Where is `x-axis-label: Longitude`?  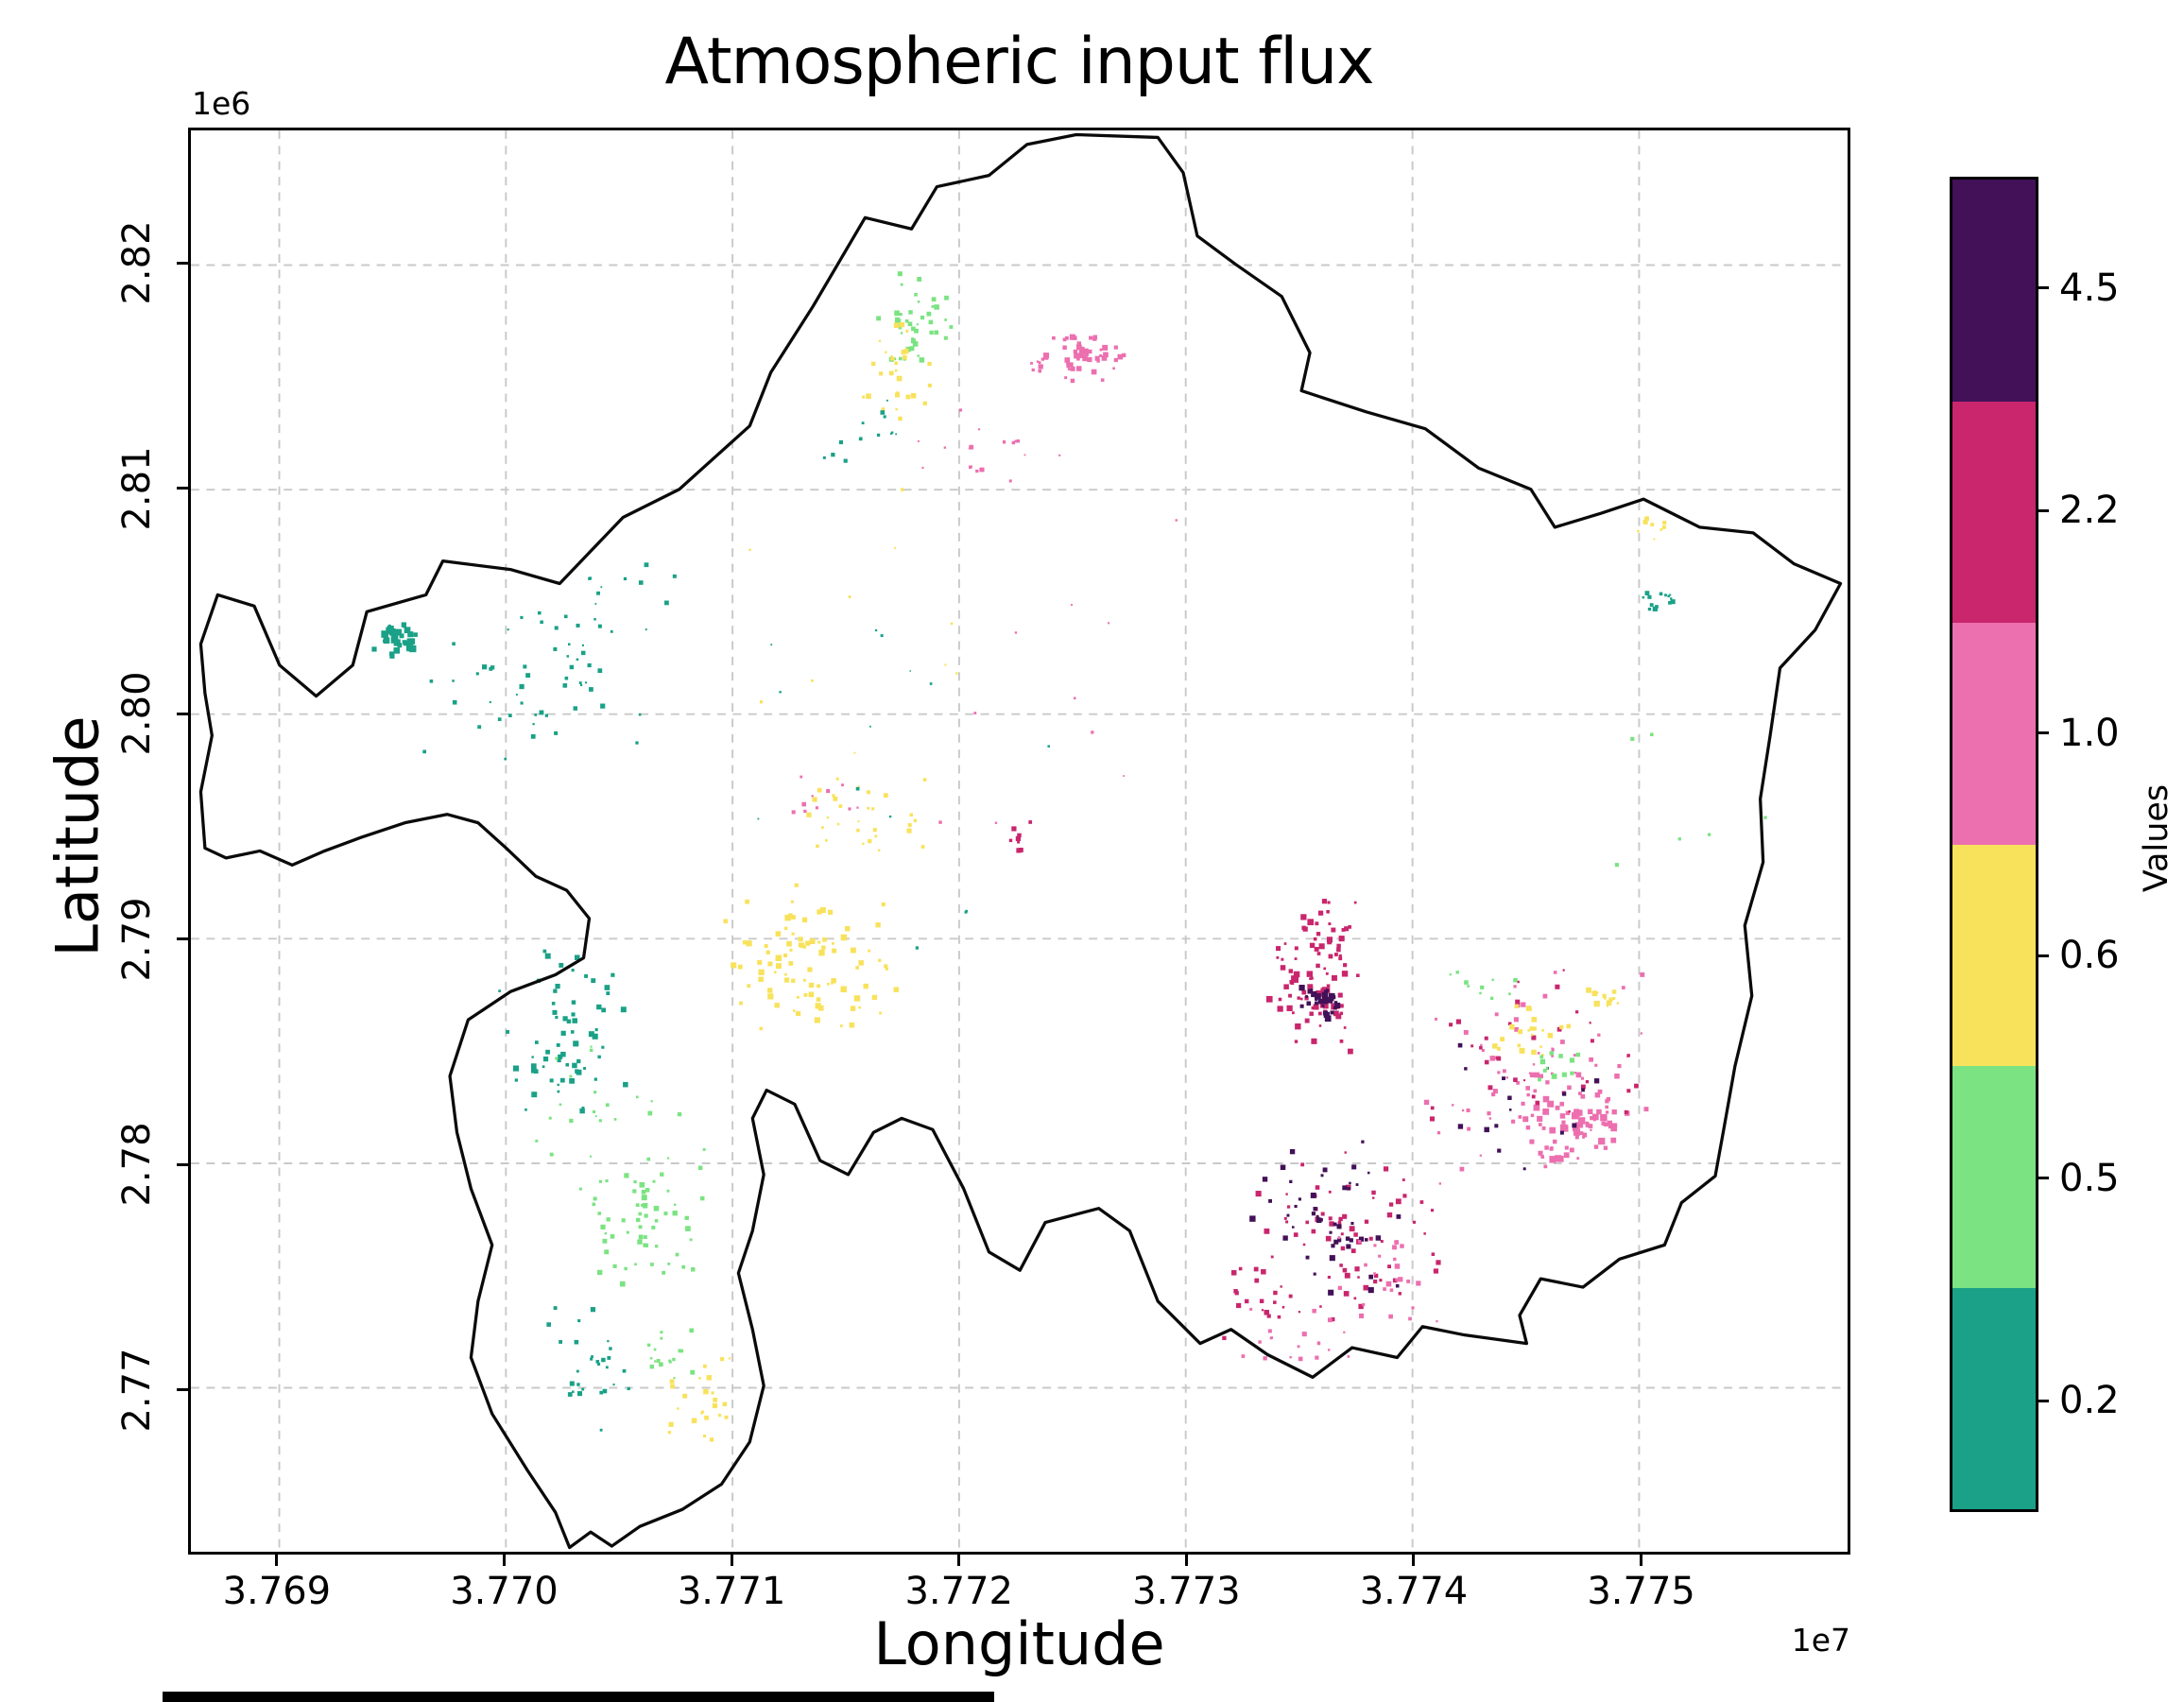 x-axis-label: Longitude is located at coordinates (1019, 1643).